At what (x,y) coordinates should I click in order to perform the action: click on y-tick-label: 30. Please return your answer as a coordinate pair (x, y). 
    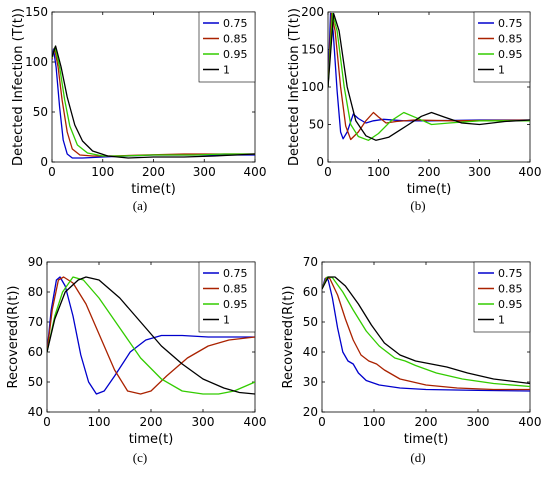
    Looking at the image, I should click on (310, 382).